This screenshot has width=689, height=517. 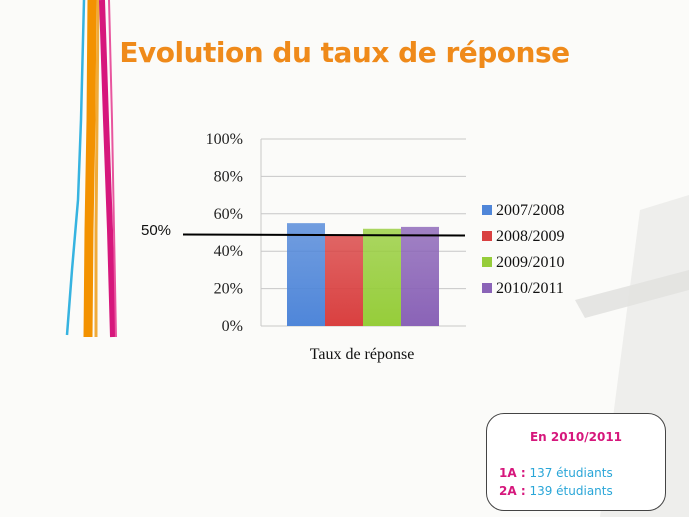 I want to click on legend-label: 2010/2011, so click(x=530, y=288).